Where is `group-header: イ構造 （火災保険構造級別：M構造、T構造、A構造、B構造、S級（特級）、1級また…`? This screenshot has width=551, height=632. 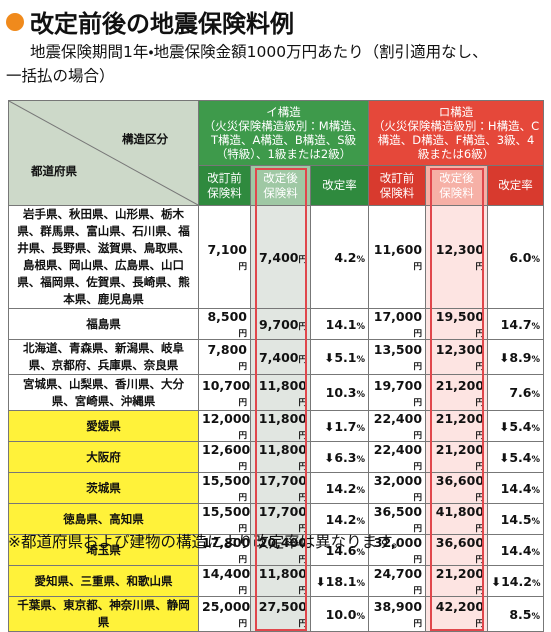
group-header: イ構造 （火災保険構造級別：M構造、T構造、A構造、B構造、S級（特級）、1級また… is located at coordinates (283, 133).